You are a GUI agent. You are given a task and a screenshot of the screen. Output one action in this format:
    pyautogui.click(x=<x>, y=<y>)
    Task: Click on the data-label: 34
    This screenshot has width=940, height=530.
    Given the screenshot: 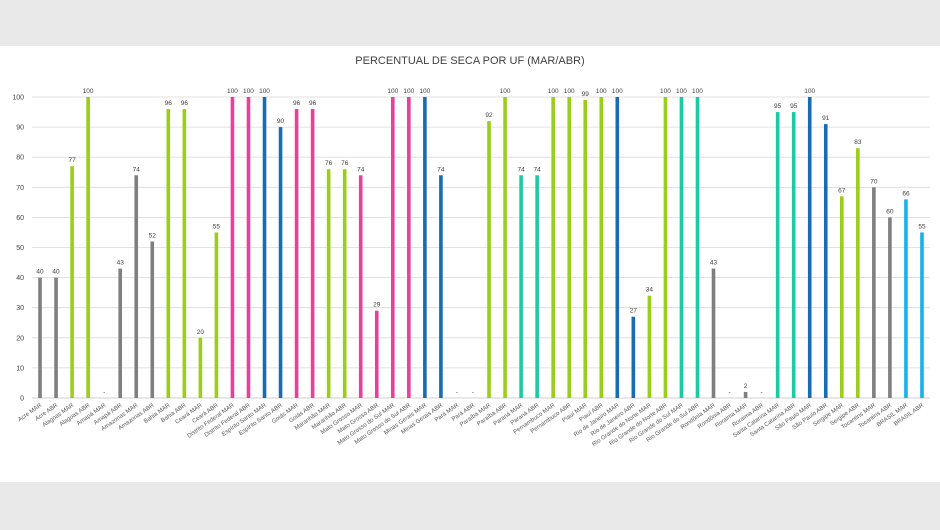 What is the action you would take?
    pyautogui.click(x=650, y=290)
    